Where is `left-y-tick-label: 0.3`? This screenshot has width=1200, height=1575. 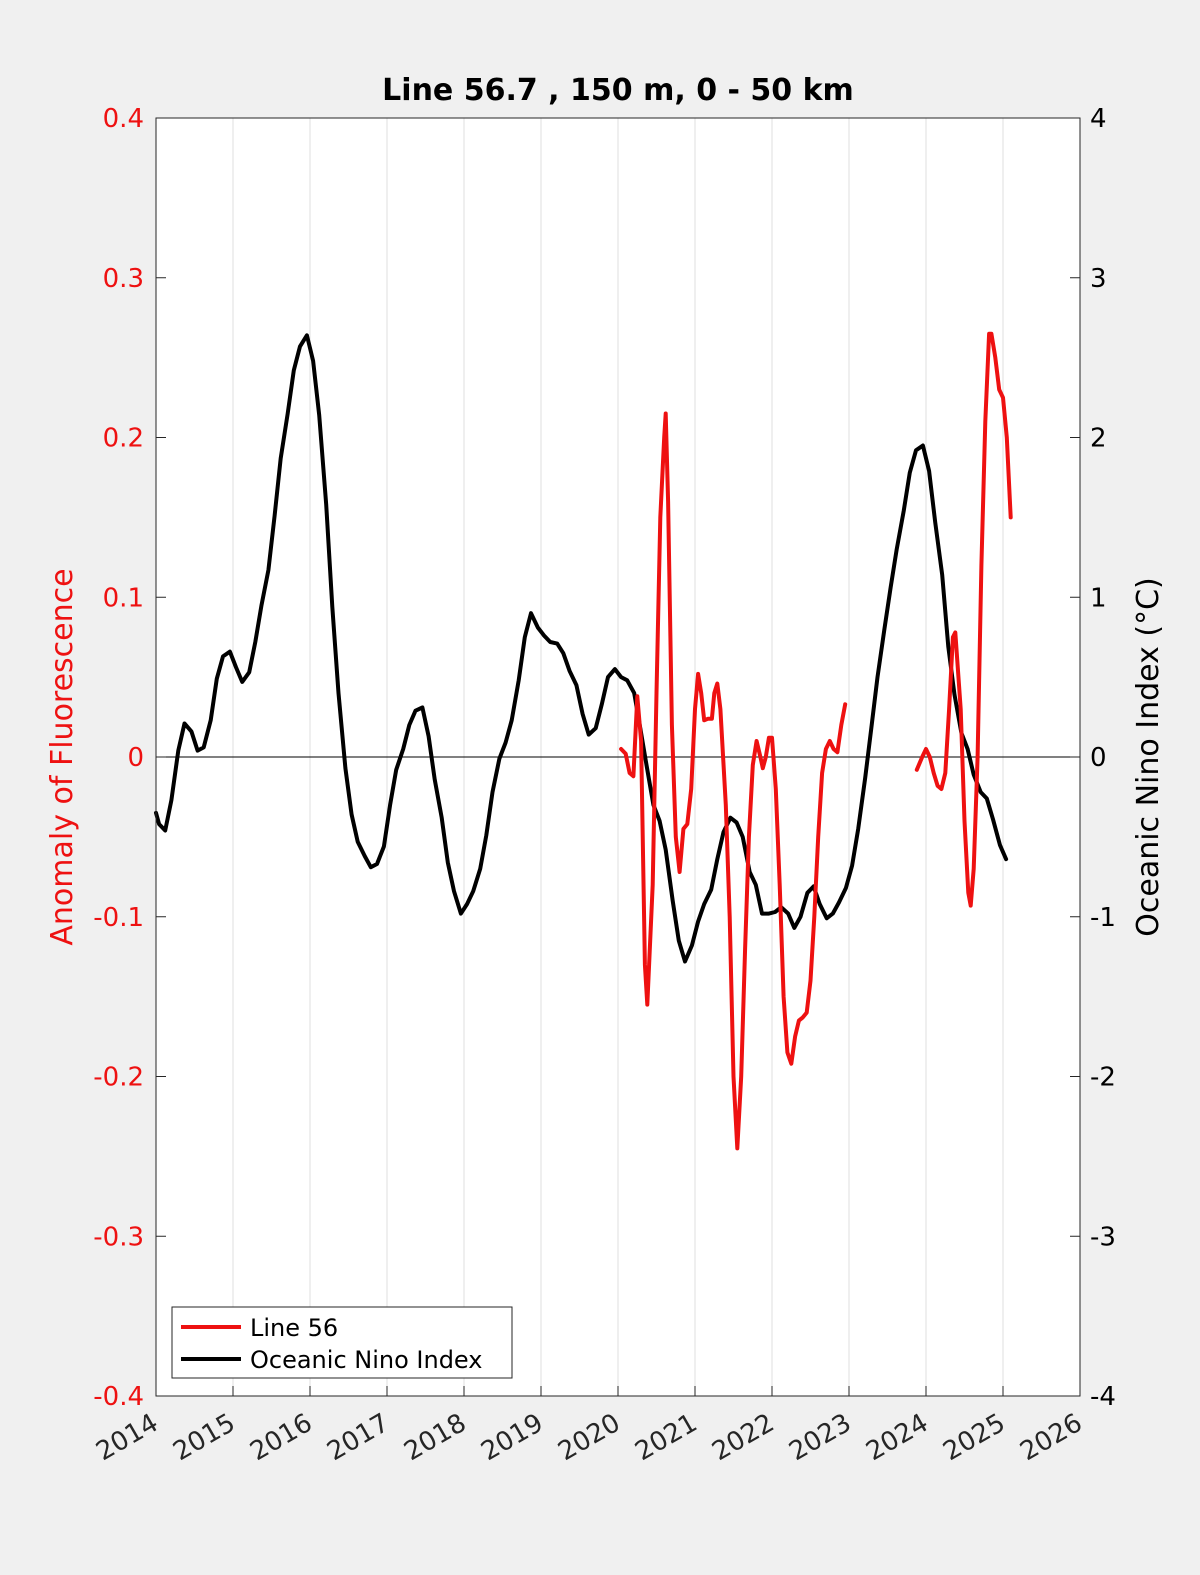 left-y-tick-label: 0.3 is located at coordinates (123, 279).